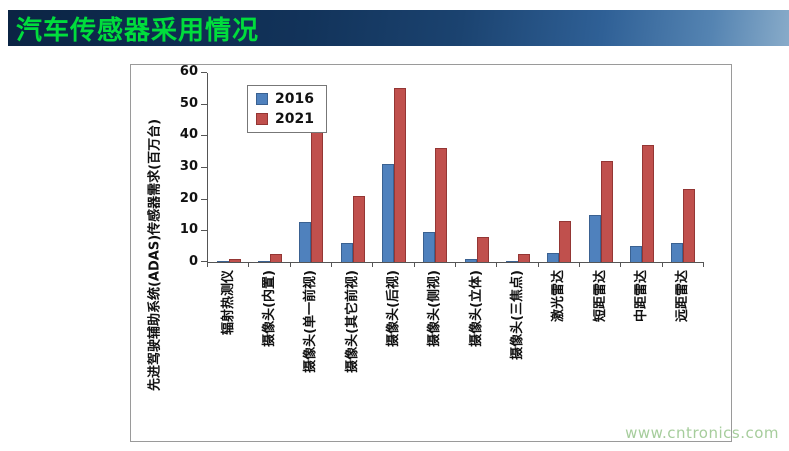 This screenshot has width=789, height=451. What do you see at coordinates (188, 166) in the screenshot?
I see `y-tick-label: 30` at bounding box center [188, 166].